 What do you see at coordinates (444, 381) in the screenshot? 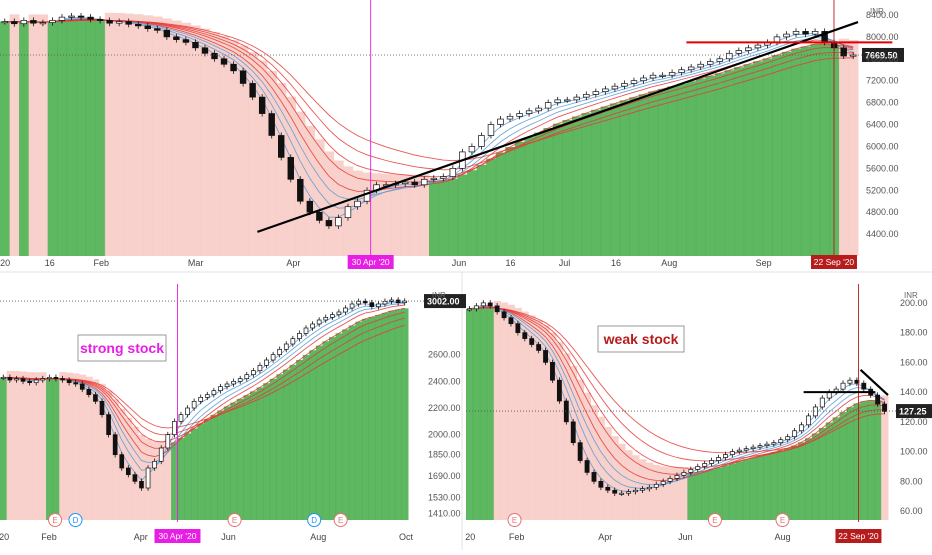
I see `y-tick-label: 2400.00` at bounding box center [444, 381].